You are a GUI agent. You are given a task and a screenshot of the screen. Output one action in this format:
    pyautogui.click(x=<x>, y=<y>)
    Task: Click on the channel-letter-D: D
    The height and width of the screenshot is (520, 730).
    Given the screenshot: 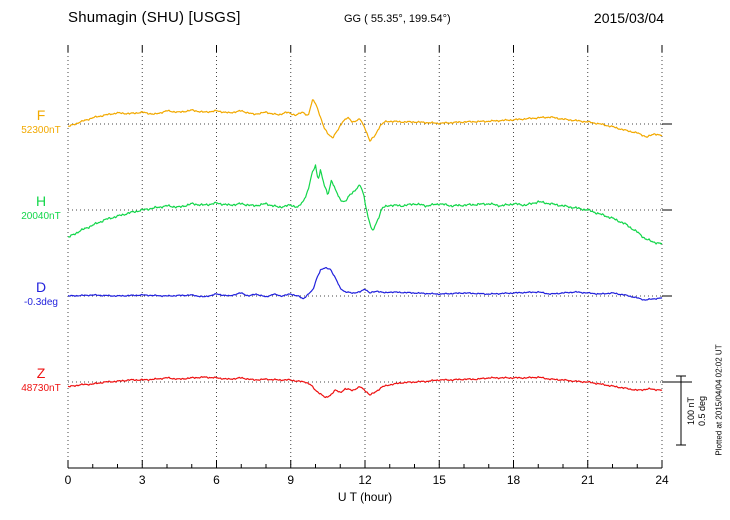 What is the action you would take?
    pyautogui.click(x=41, y=287)
    